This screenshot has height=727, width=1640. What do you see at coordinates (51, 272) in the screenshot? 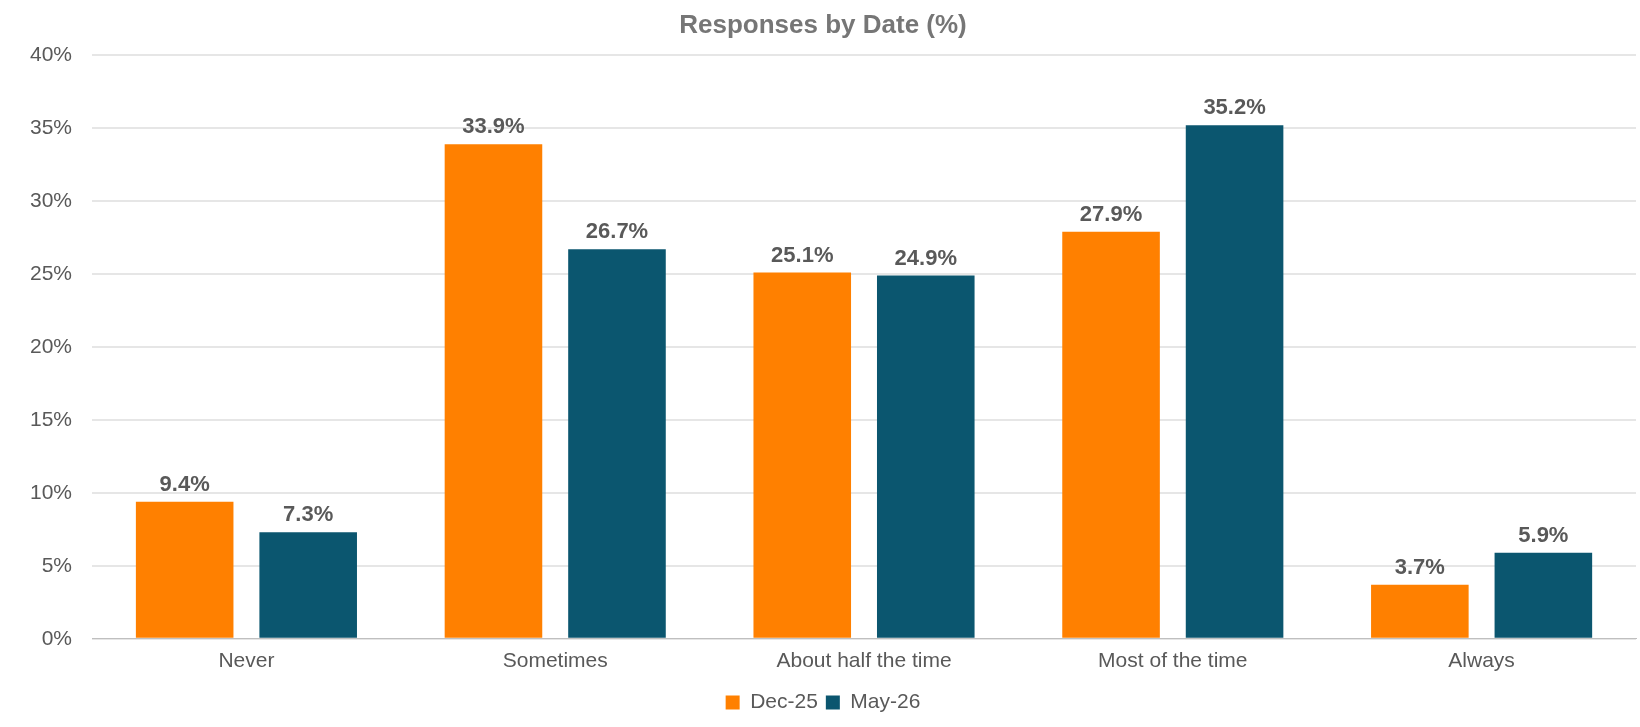
I see `y-tick-label: 25%` at bounding box center [51, 272].